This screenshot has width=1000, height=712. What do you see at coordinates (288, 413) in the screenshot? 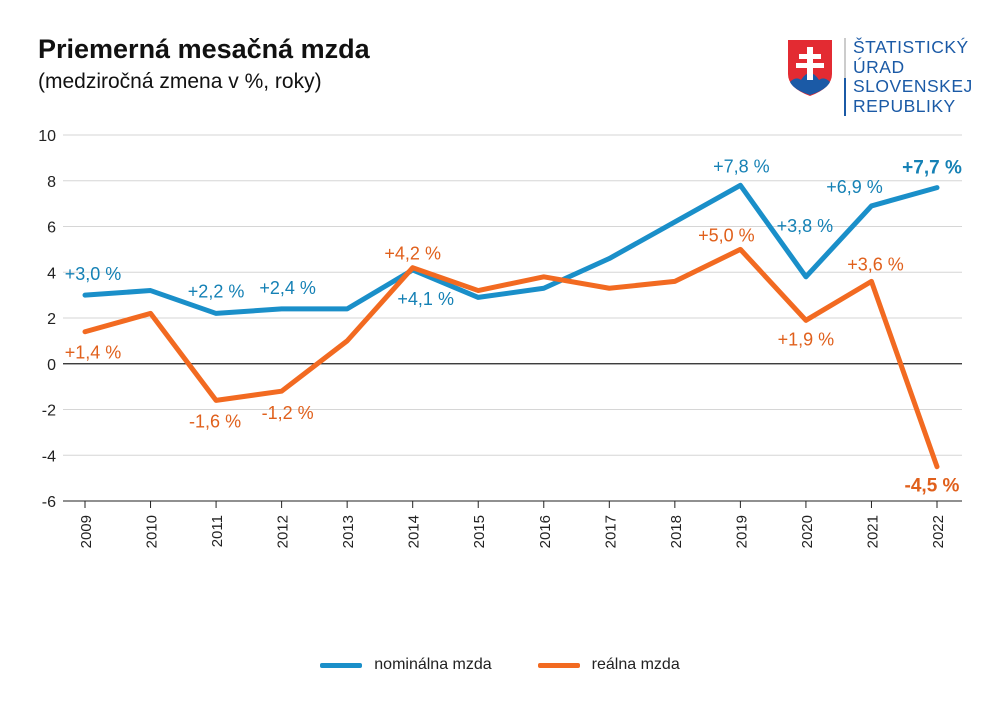
I see `data-label: -1,2 %` at bounding box center [288, 413].